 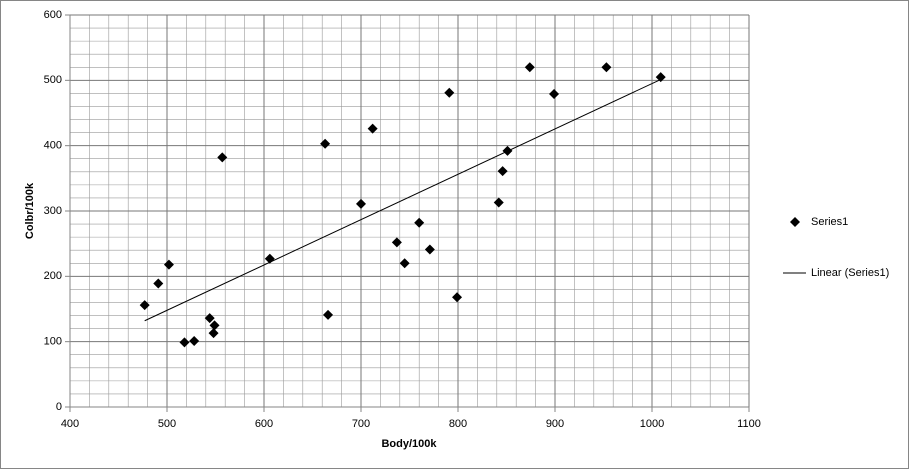 I want to click on x-tick-label: 400, so click(x=70, y=424).